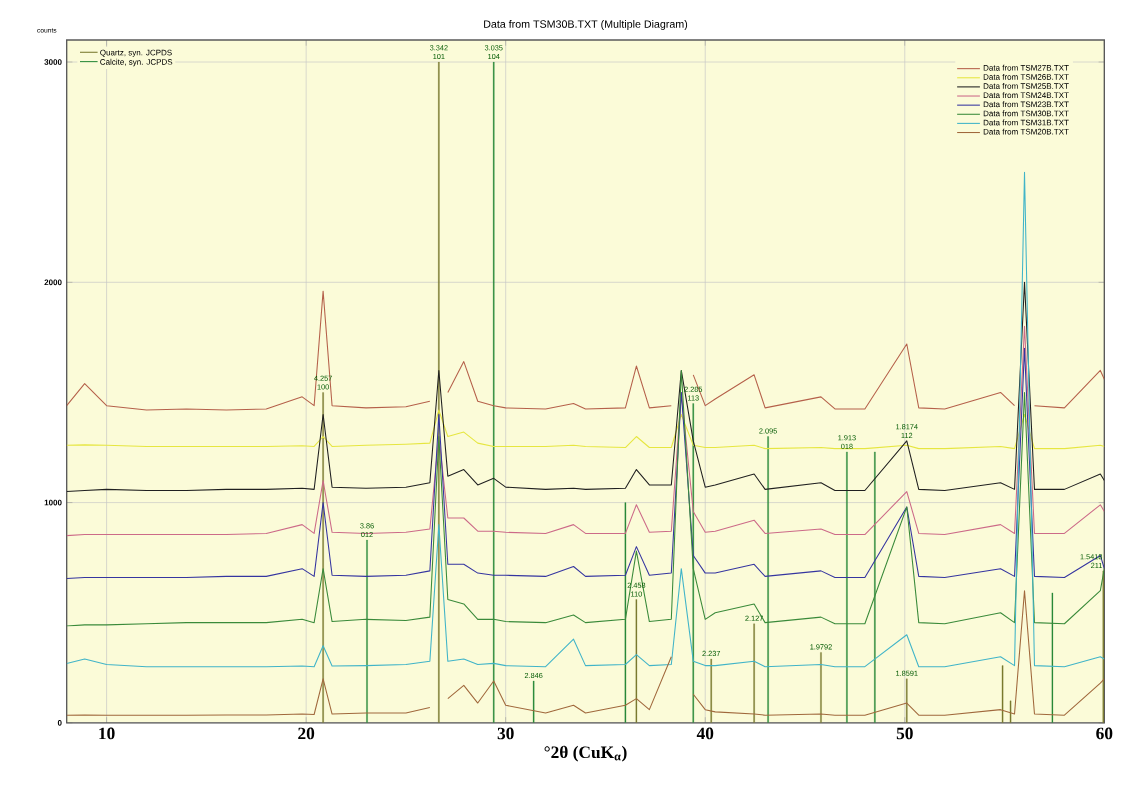 This screenshot has height=806, width=1131. I want to click on x-tick-label: 60, so click(1104, 733).